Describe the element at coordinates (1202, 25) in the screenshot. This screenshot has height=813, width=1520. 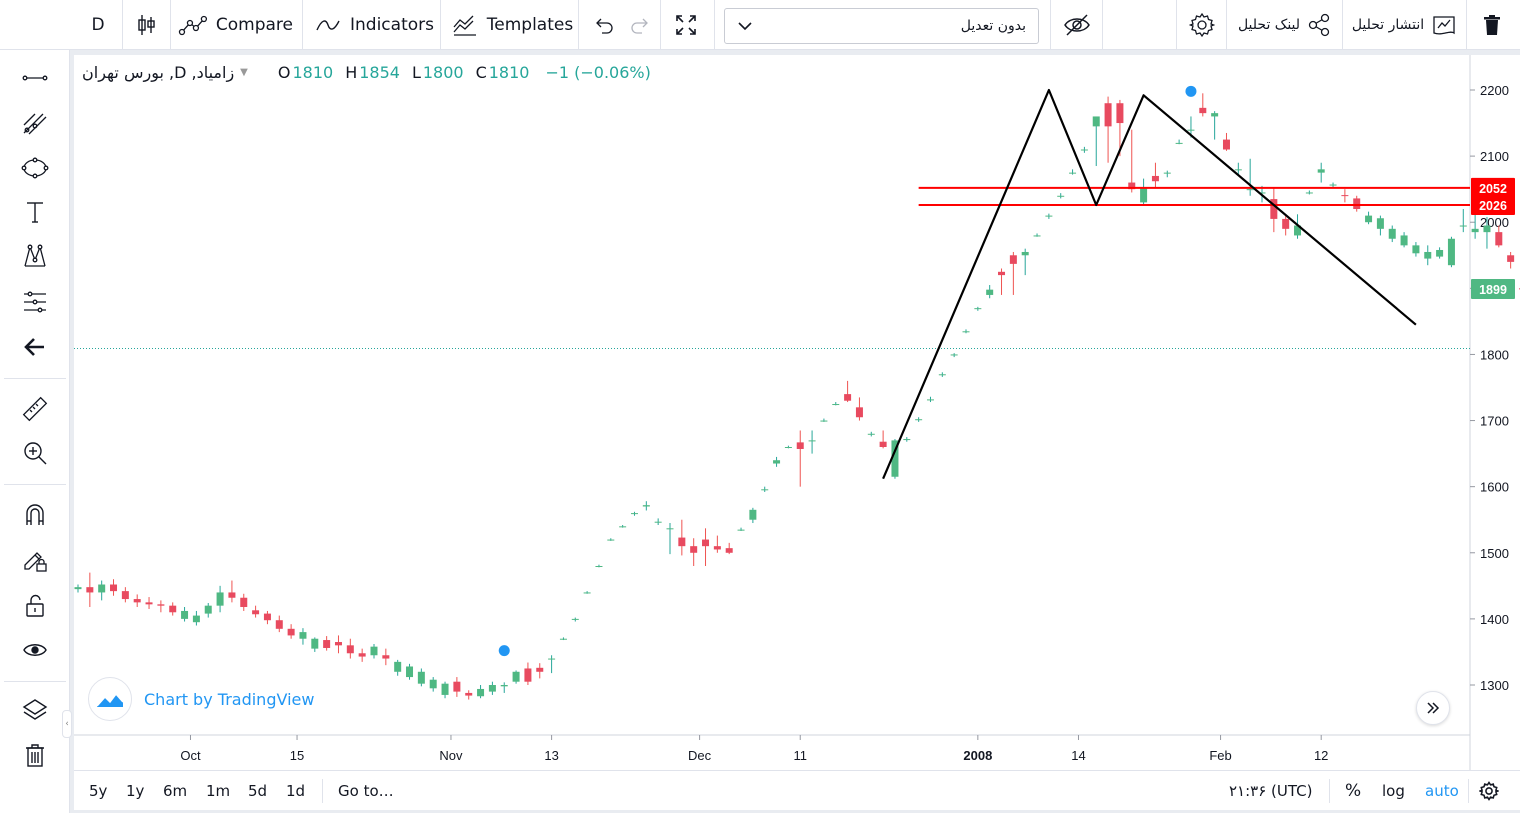
I see `settings-gear-icon` at that location.